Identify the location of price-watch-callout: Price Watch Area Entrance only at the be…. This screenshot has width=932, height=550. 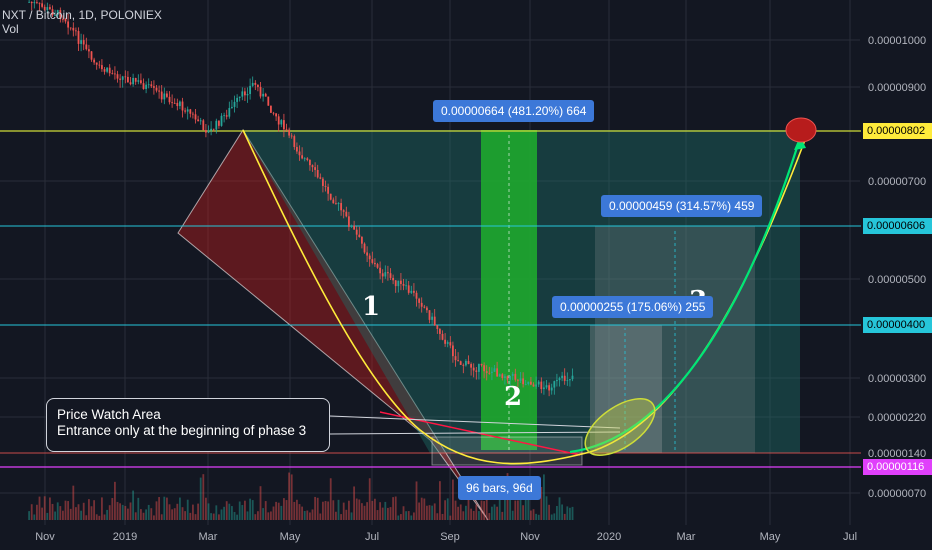
(188, 425).